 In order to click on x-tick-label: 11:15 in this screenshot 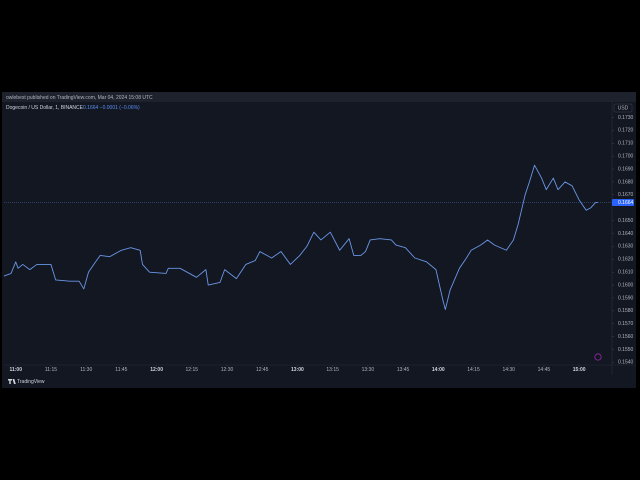, I will do `click(51, 370)`.